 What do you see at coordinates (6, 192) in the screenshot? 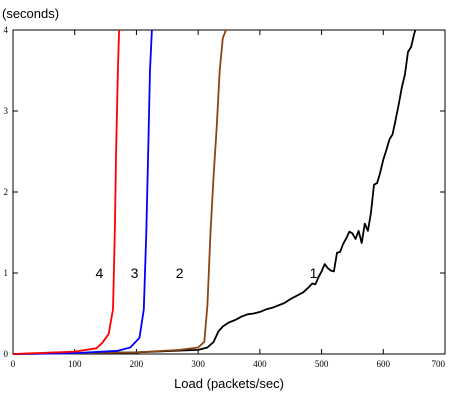
I see `y-tick-label: 2` at bounding box center [6, 192].